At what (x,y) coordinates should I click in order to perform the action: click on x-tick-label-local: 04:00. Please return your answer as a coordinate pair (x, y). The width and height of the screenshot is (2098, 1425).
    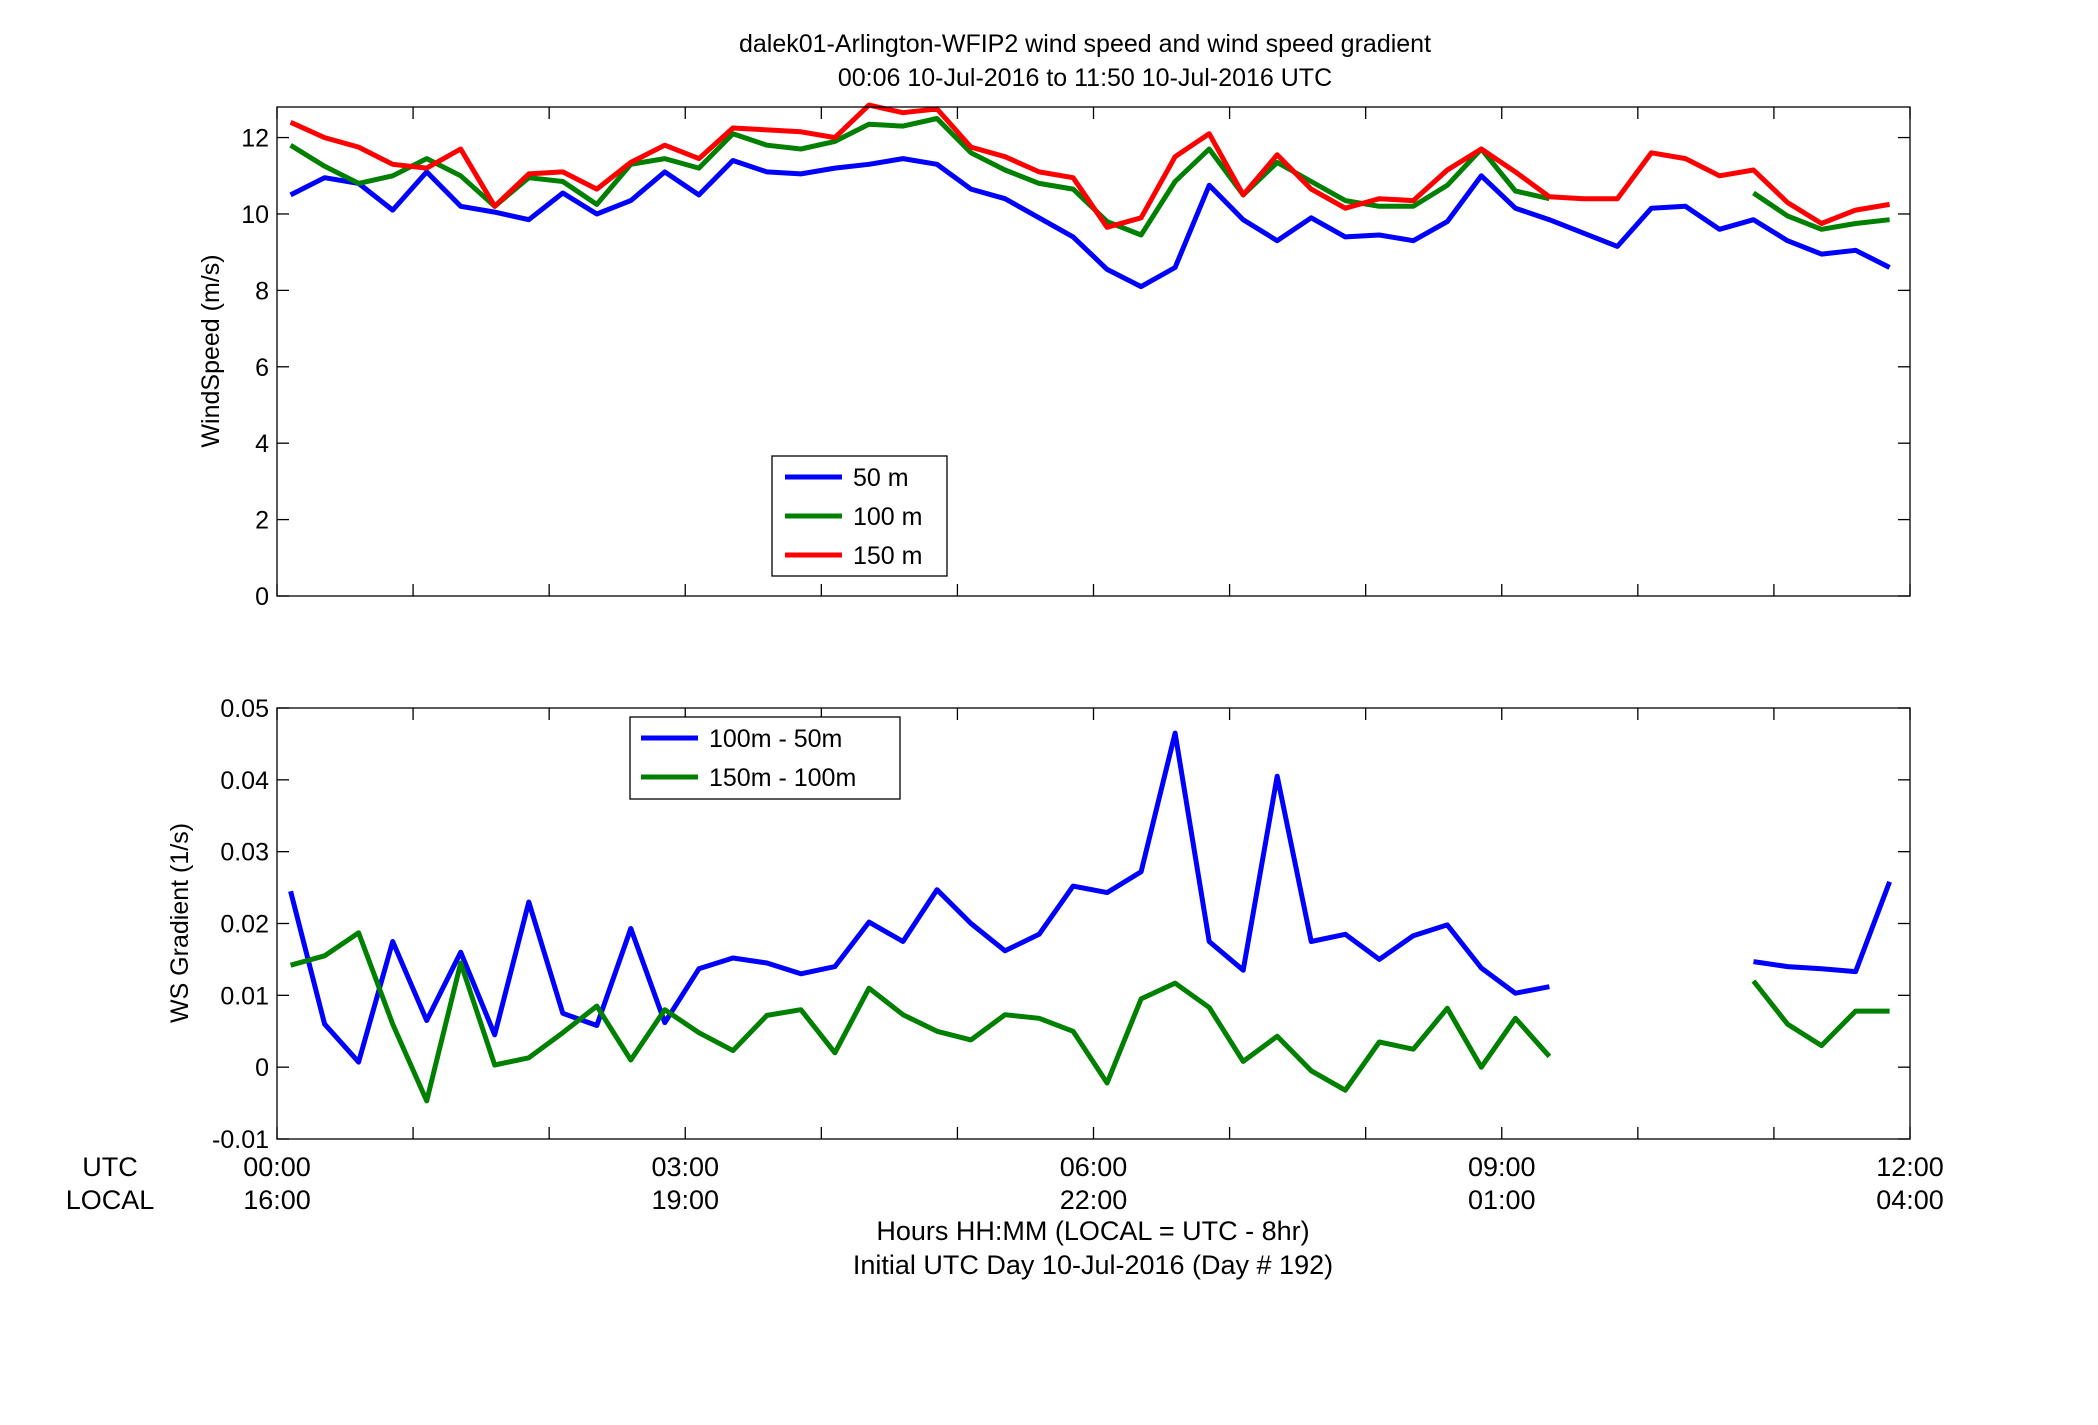
    Looking at the image, I should click on (1910, 1200).